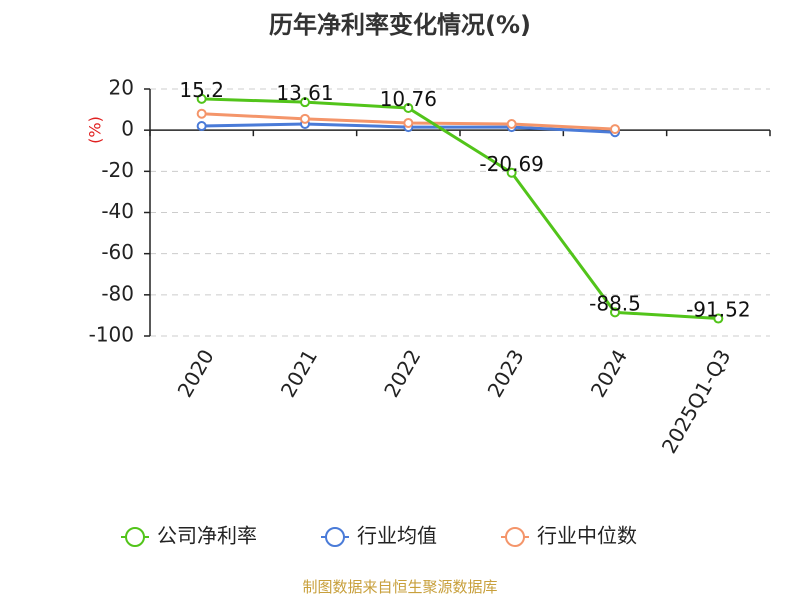 This screenshot has width=800, height=600. I want to click on legend-label-0: 公司净利率, so click(207, 536).